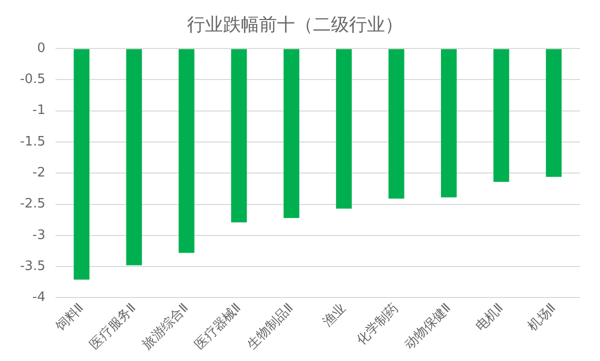 The image size is (600, 361). I want to click on x-tick-label: 饲料Ⅱ, so click(69, 318).